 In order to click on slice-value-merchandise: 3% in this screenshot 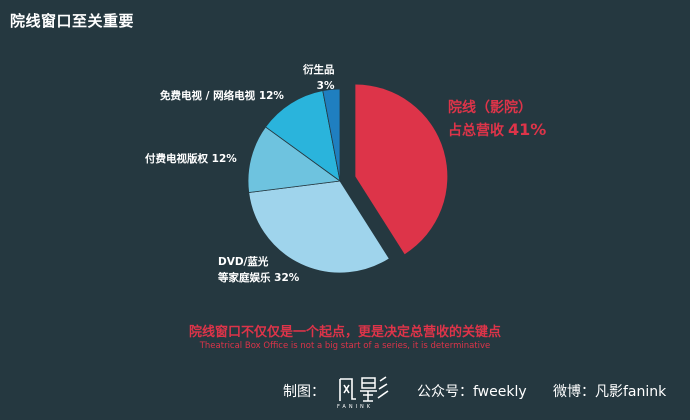, I will do `click(325, 86)`.